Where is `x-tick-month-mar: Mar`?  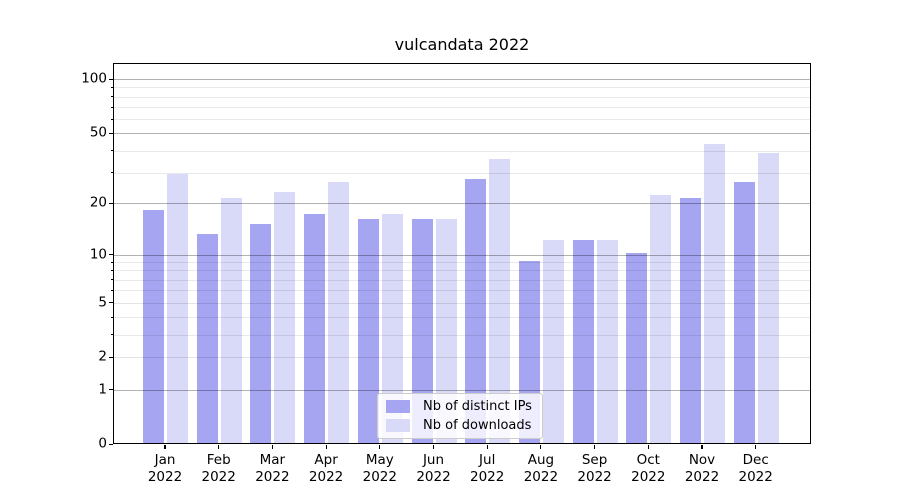 x-tick-month-mar: Mar is located at coordinates (272, 460).